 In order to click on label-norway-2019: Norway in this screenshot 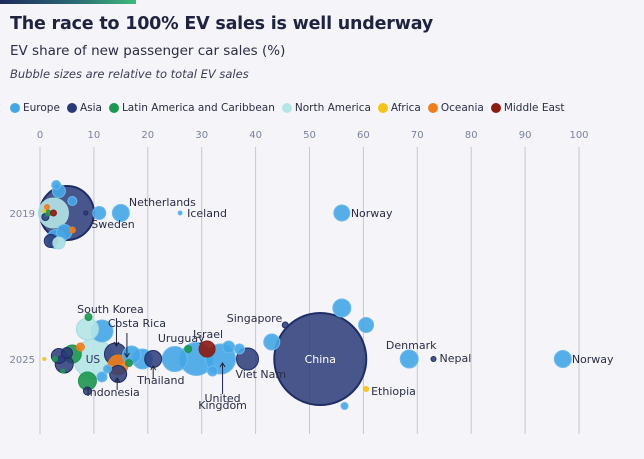, I will do `click(372, 213)`.